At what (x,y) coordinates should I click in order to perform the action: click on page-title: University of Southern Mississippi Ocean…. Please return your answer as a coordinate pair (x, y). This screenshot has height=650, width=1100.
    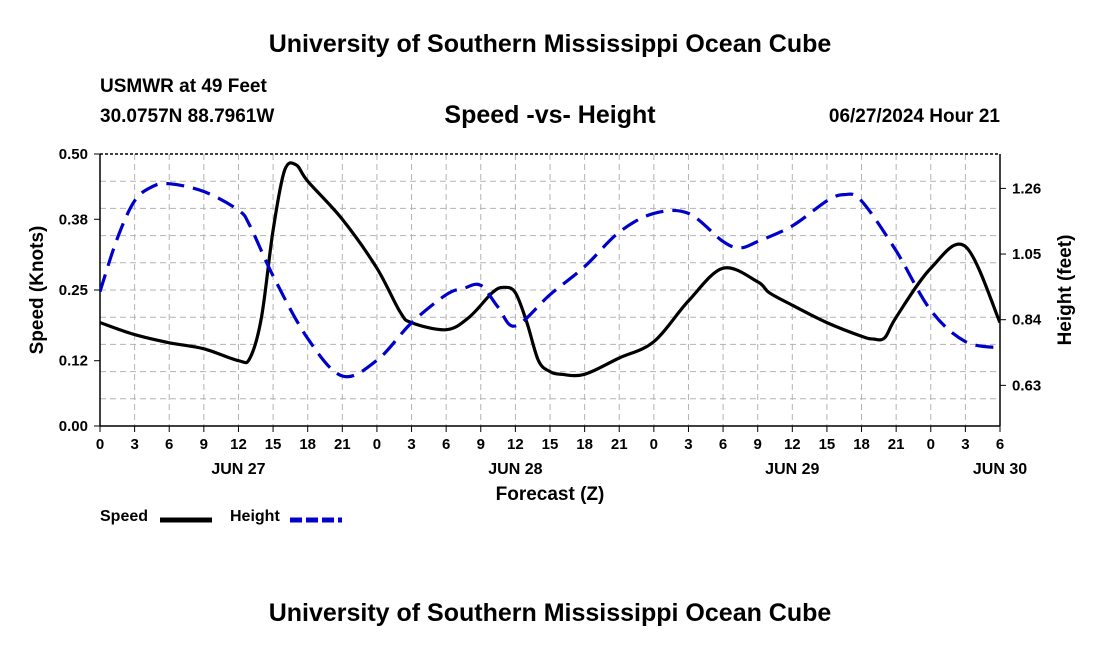
    Looking at the image, I should click on (550, 44).